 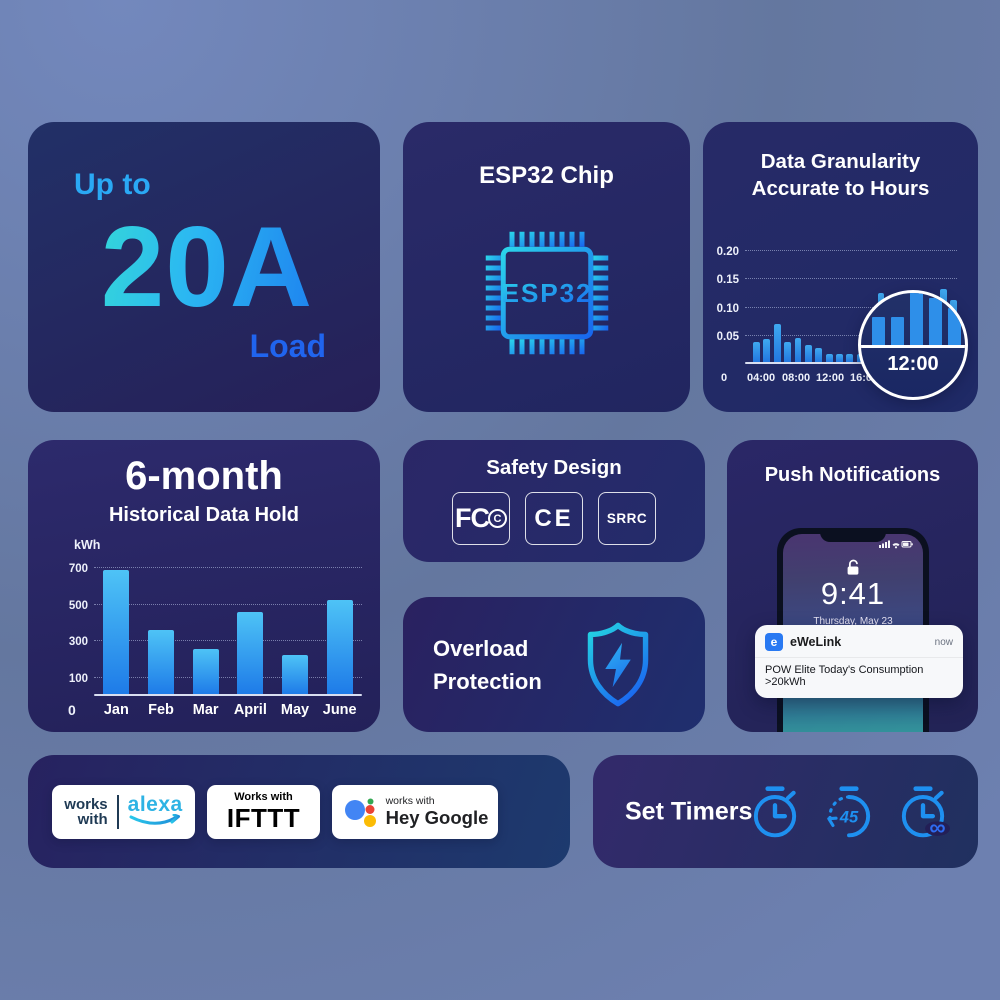 I want to click on countdown-value: 45, so click(x=849, y=816).